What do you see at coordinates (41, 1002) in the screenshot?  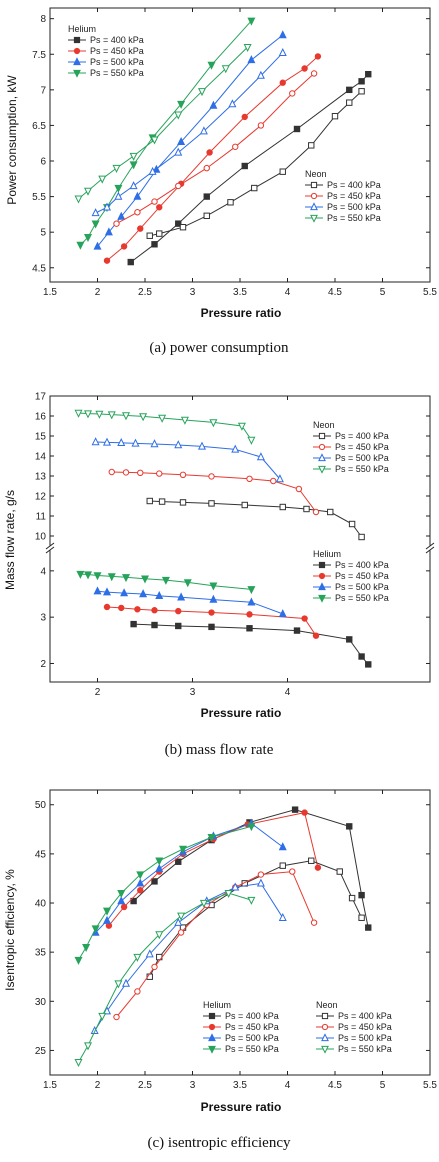 I see `panel-c-ytick-label: 30` at bounding box center [41, 1002].